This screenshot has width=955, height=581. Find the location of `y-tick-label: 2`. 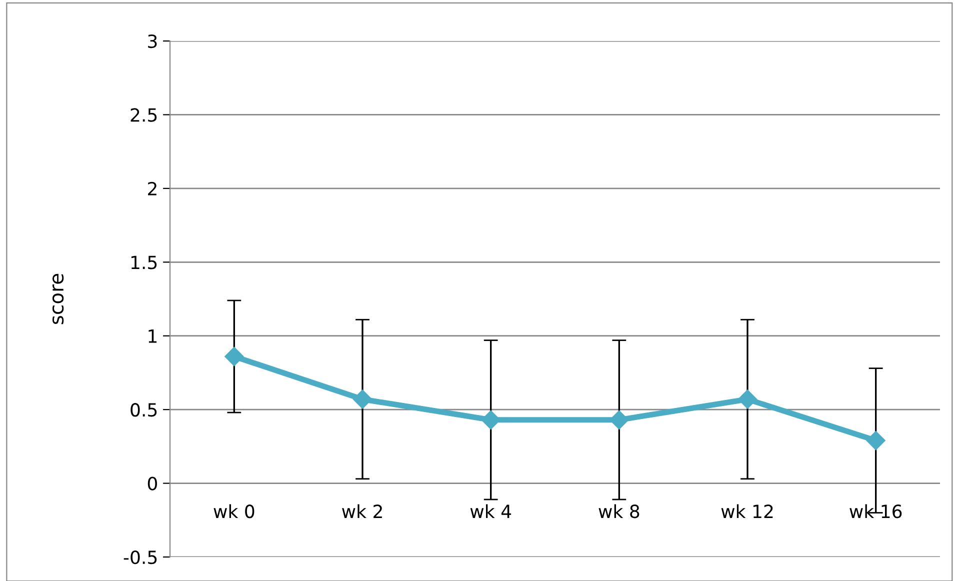

y-tick-label: 2 is located at coordinates (152, 189).